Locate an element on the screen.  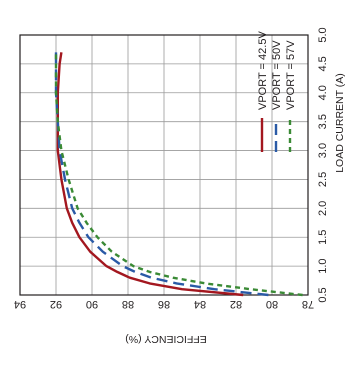
y-tick-label: 92 is located at coordinates (56, 304).